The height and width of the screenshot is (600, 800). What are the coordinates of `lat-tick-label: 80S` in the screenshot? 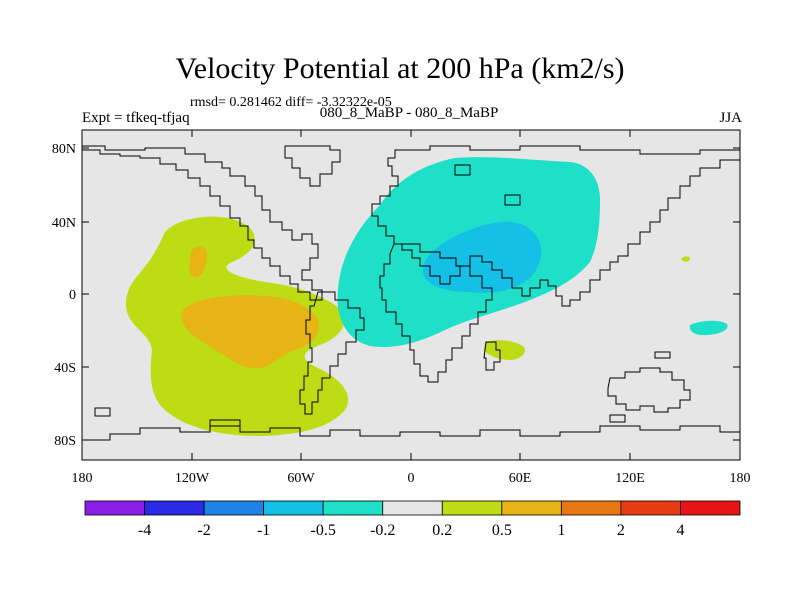 It's located at (65, 441).